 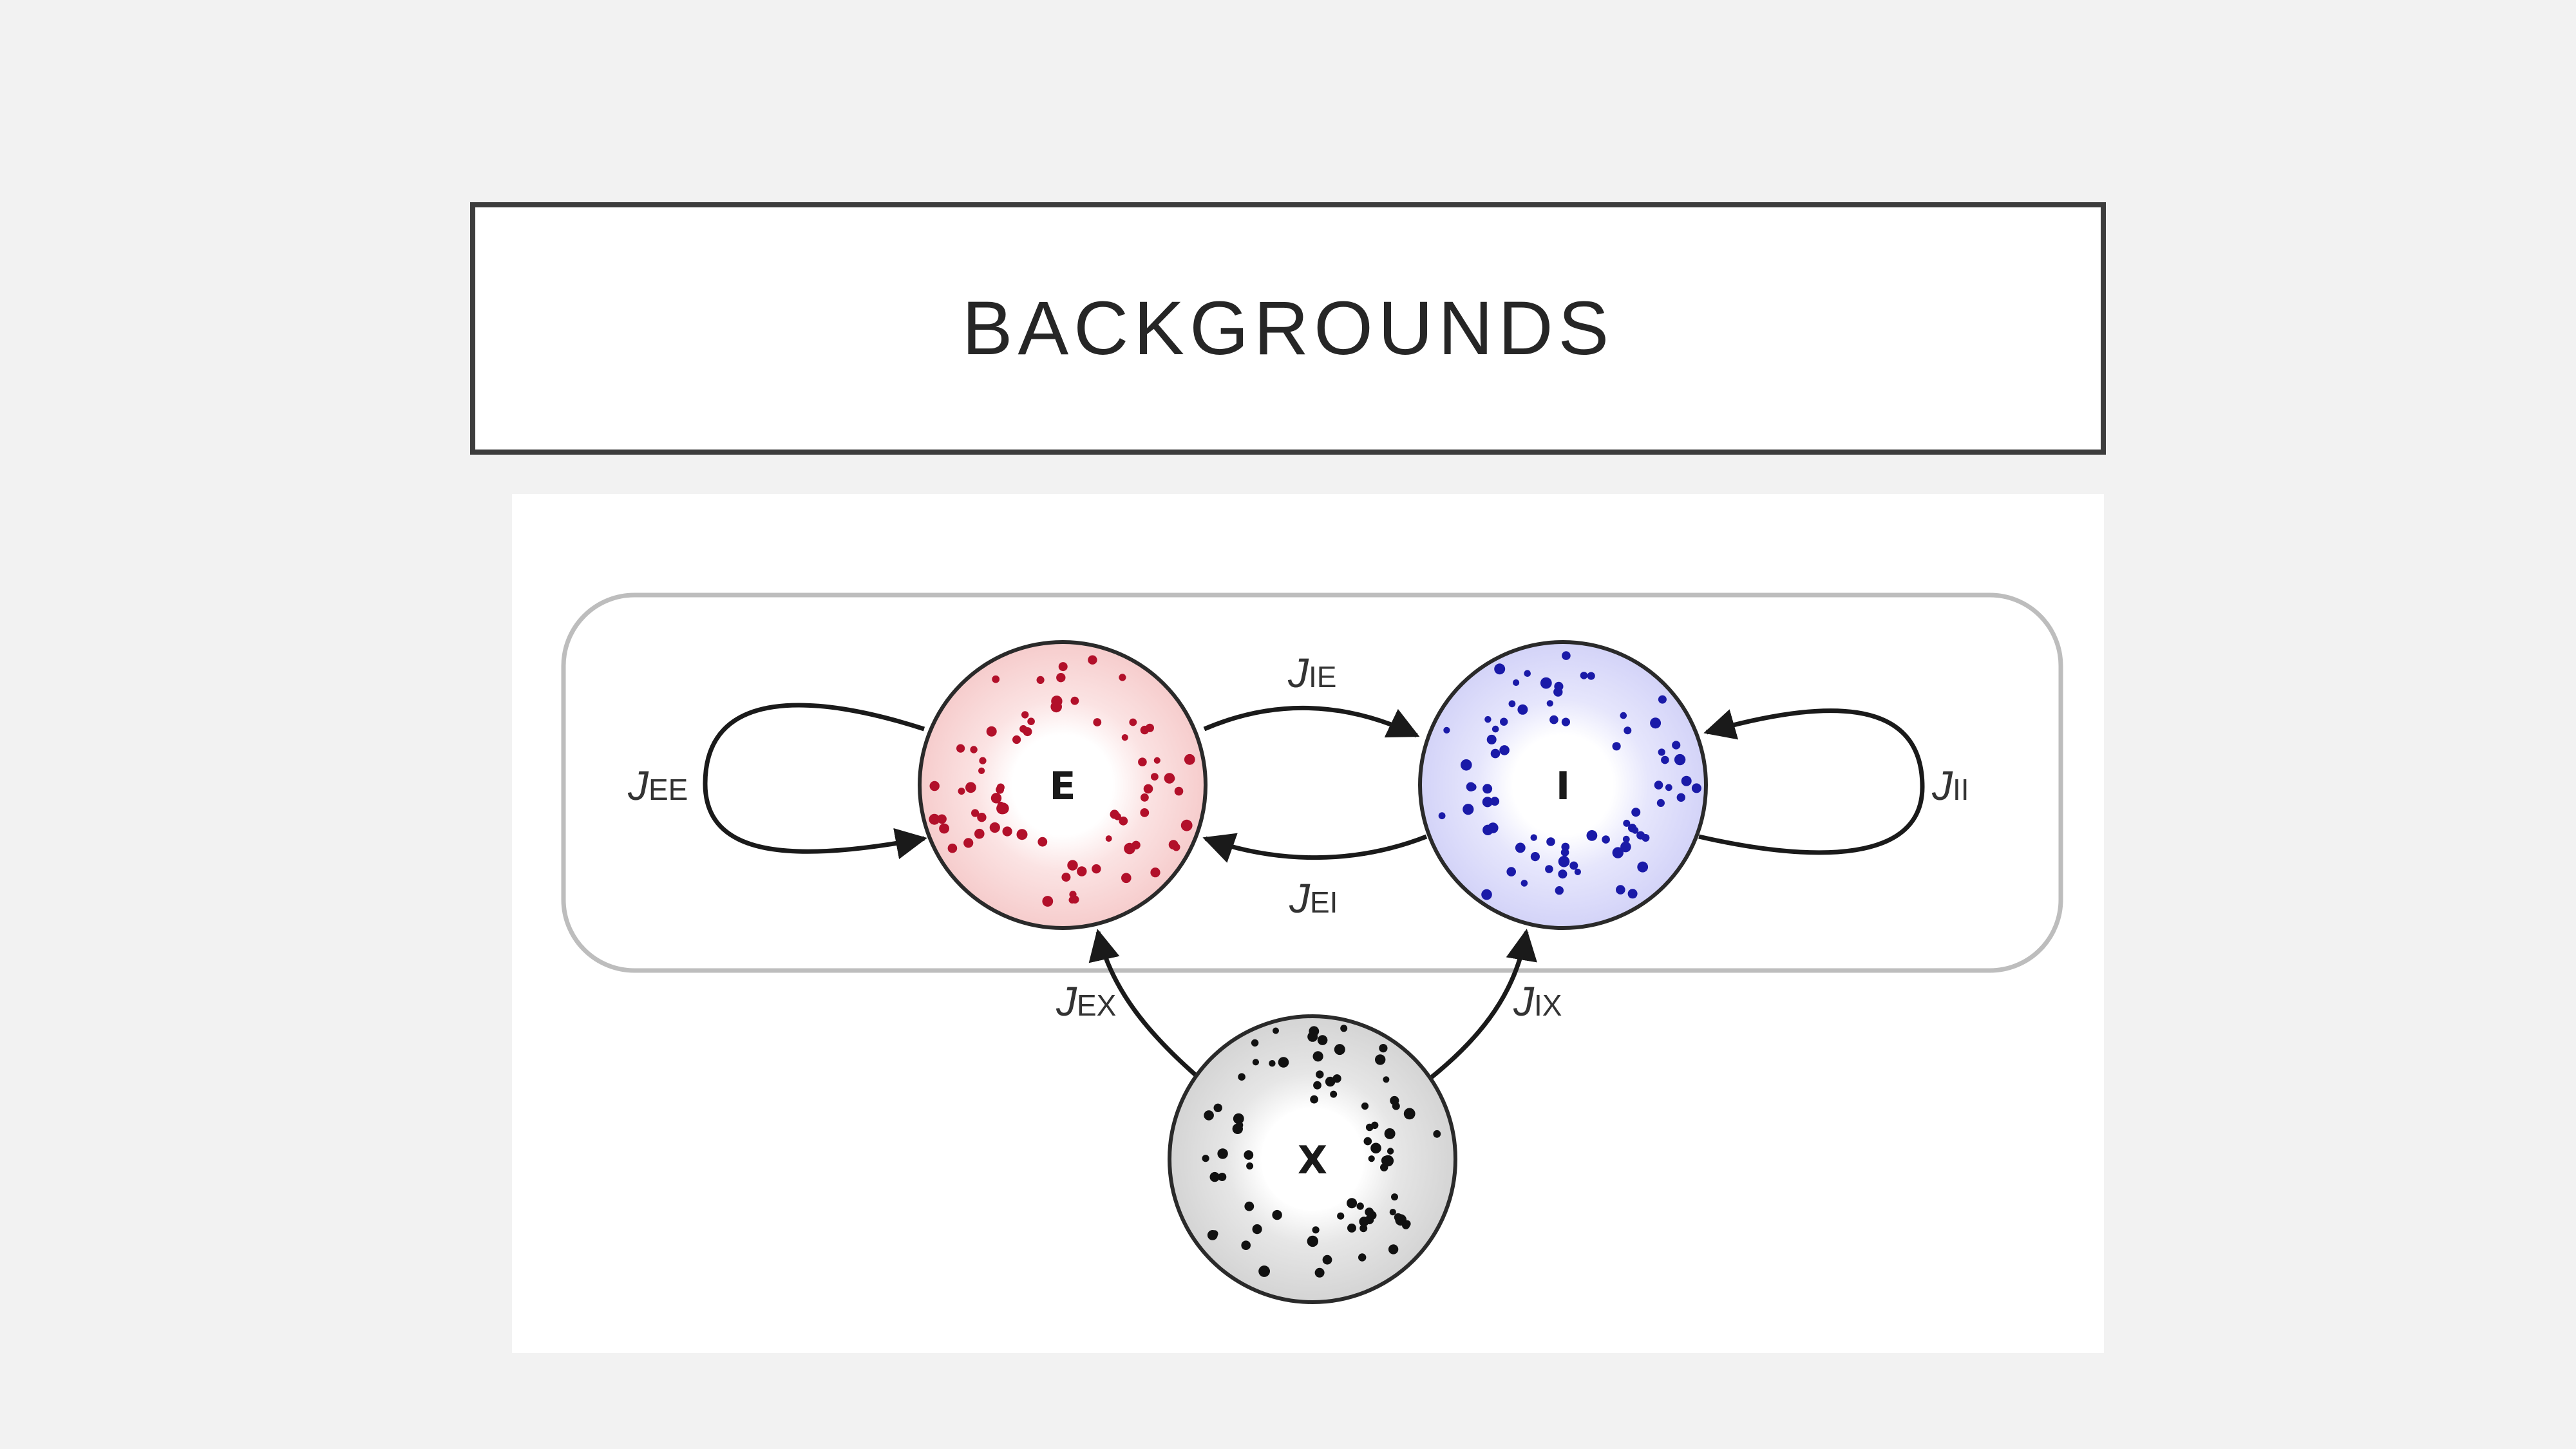 What do you see at coordinates (1288, 328) in the screenshot?
I see `slide-title-box: BACKGROUNDS` at bounding box center [1288, 328].